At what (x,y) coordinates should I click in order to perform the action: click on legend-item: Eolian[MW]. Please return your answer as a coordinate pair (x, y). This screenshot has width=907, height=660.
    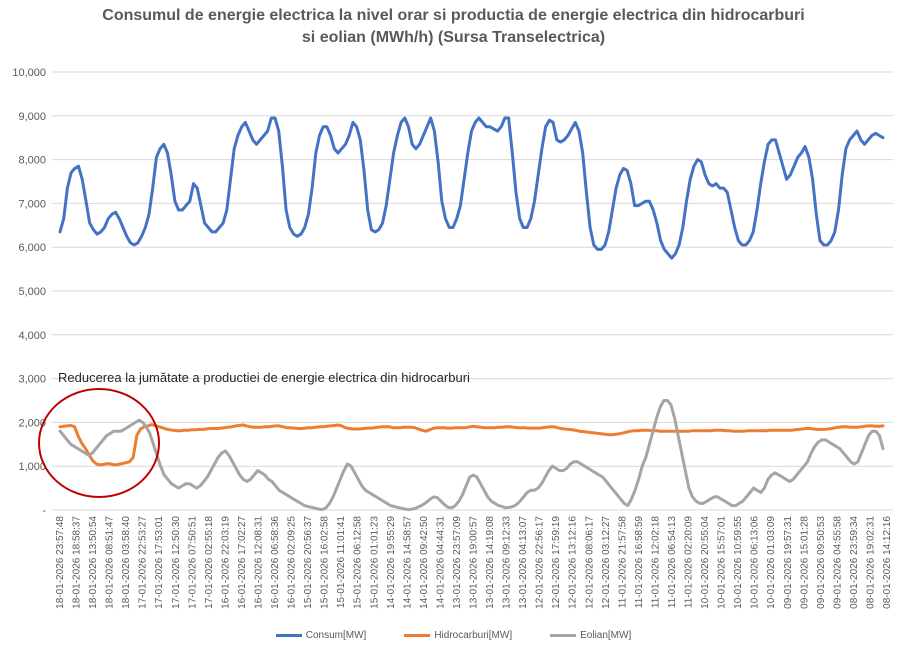
    Looking at the image, I should click on (590, 635).